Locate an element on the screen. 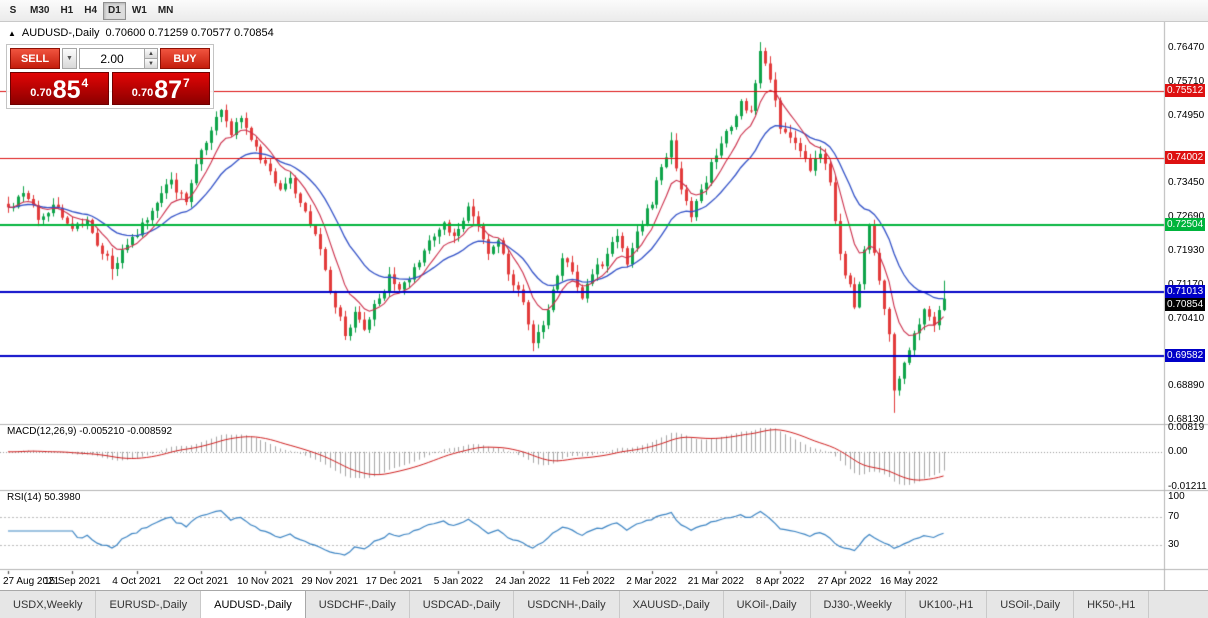 The image size is (1208, 618). sell-button: SELL is located at coordinates (35, 58).